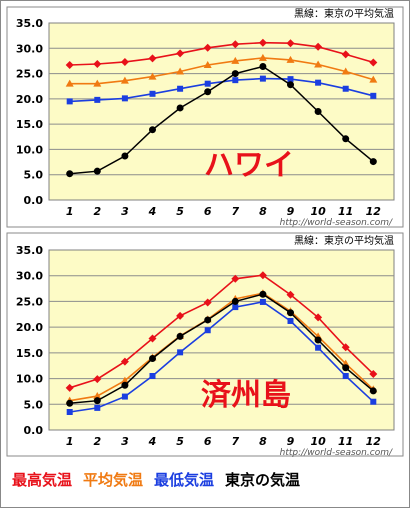  I want to click on series-max, so click(221, 53).